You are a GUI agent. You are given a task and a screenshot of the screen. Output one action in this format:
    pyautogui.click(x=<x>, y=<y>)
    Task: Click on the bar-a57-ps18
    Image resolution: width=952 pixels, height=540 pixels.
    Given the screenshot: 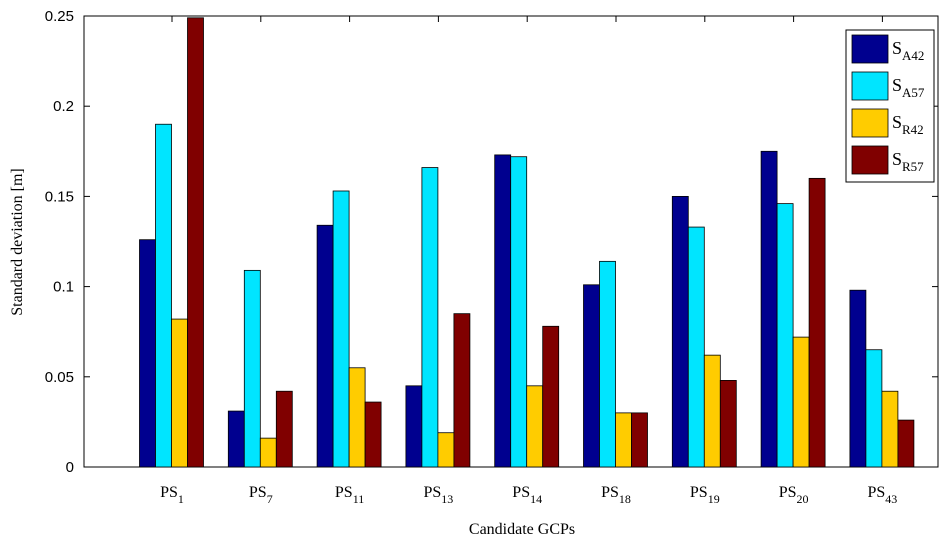 What is the action you would take?
    pyautogui.click(x=607, y=364)
    